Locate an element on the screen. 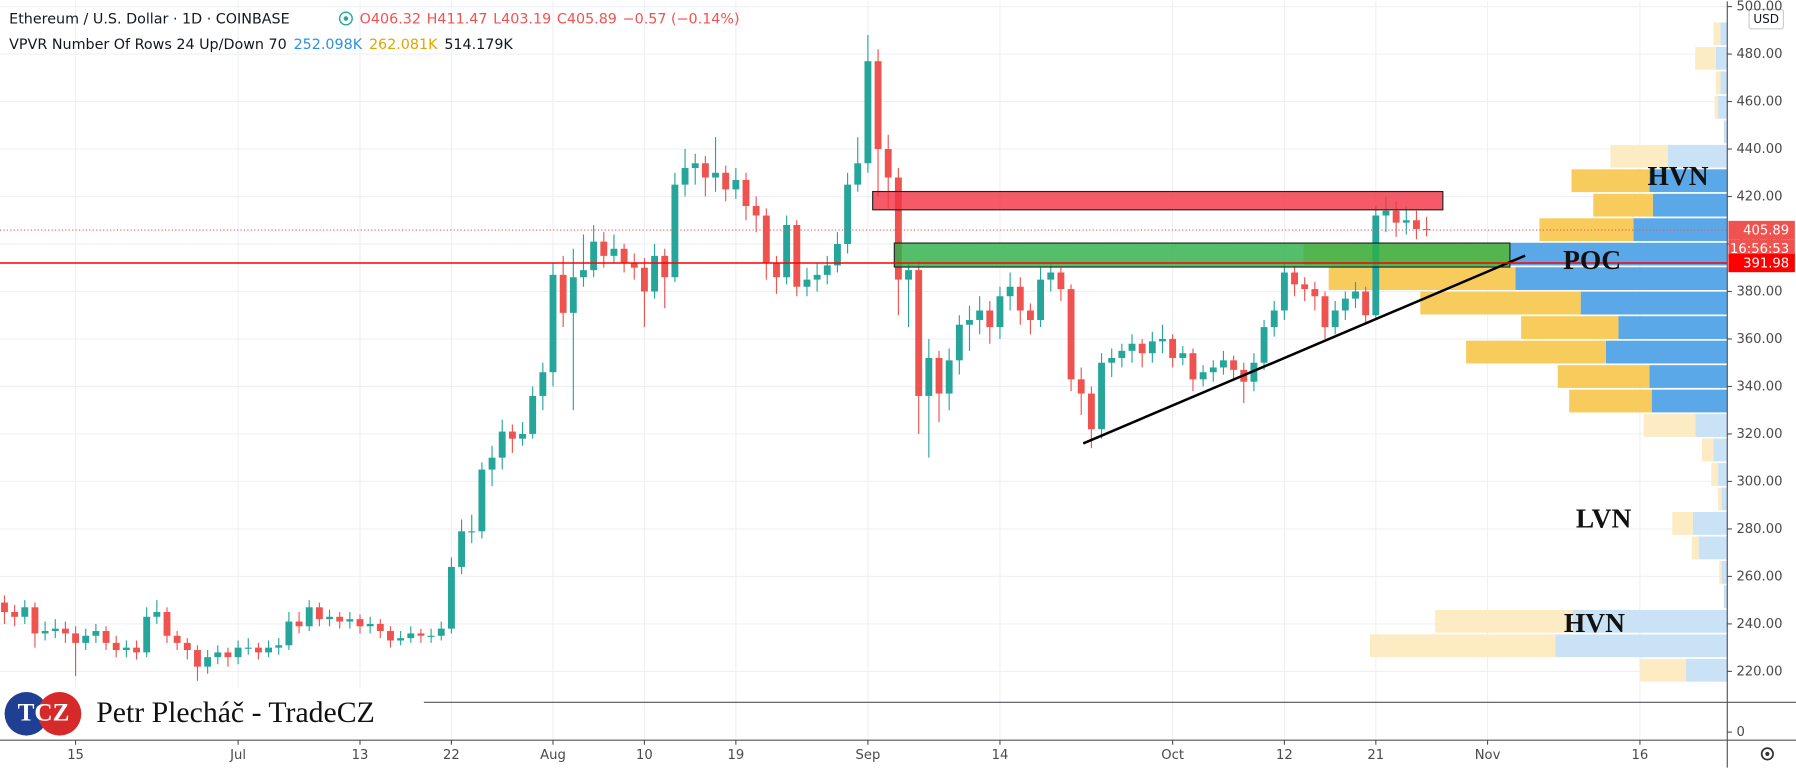 The height and width of the screenshot is (769, 1796). currency: USD is located at coordinates (1766, 19).